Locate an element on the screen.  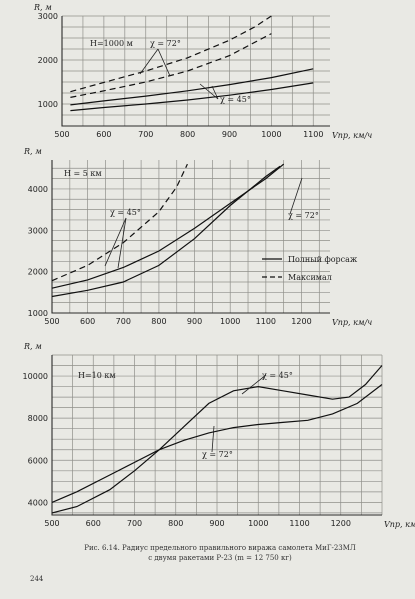
axes is located at coordinates (195, 71).